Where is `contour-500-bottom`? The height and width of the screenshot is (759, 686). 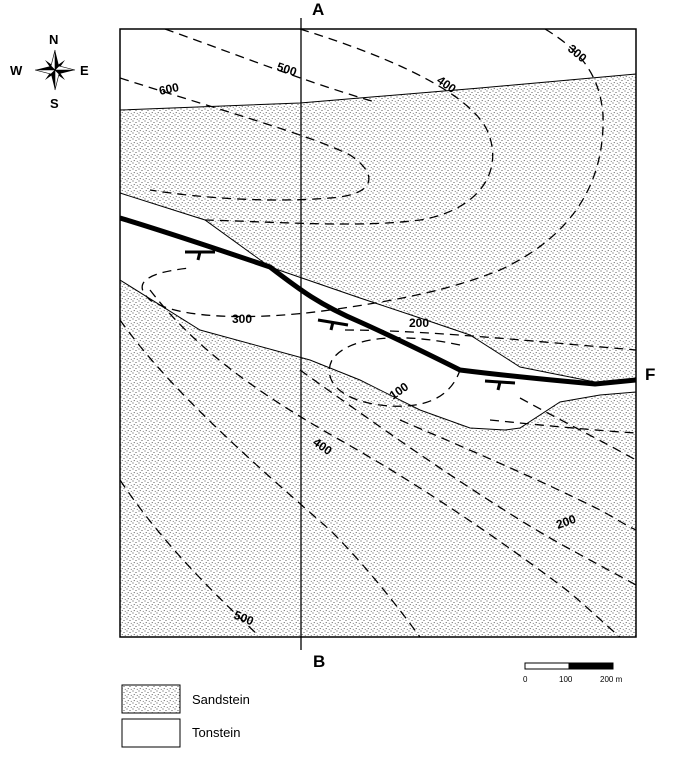
contour-500-bottom is located at coordinates (190, 558).